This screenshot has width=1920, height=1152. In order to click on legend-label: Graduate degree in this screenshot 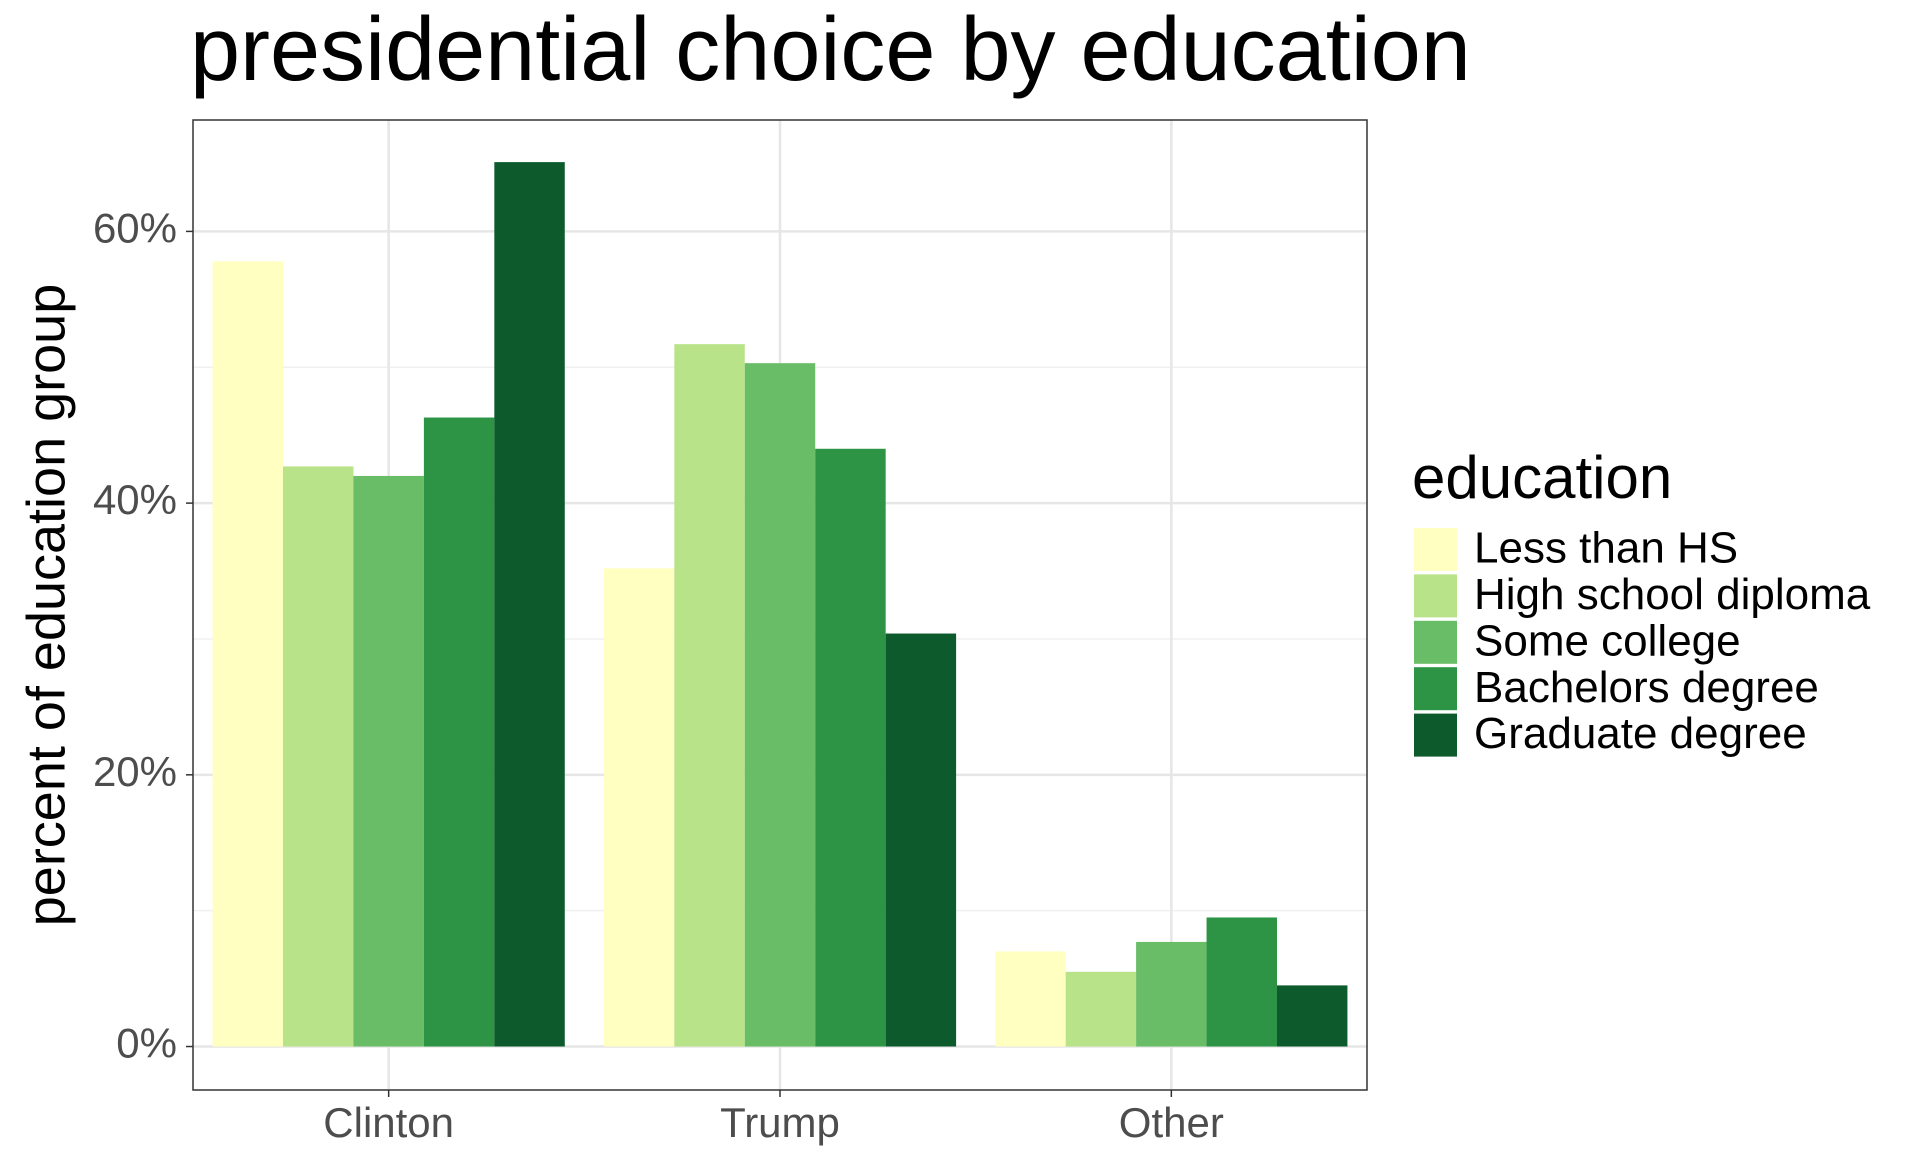, I will do `click(1640, 733)`.